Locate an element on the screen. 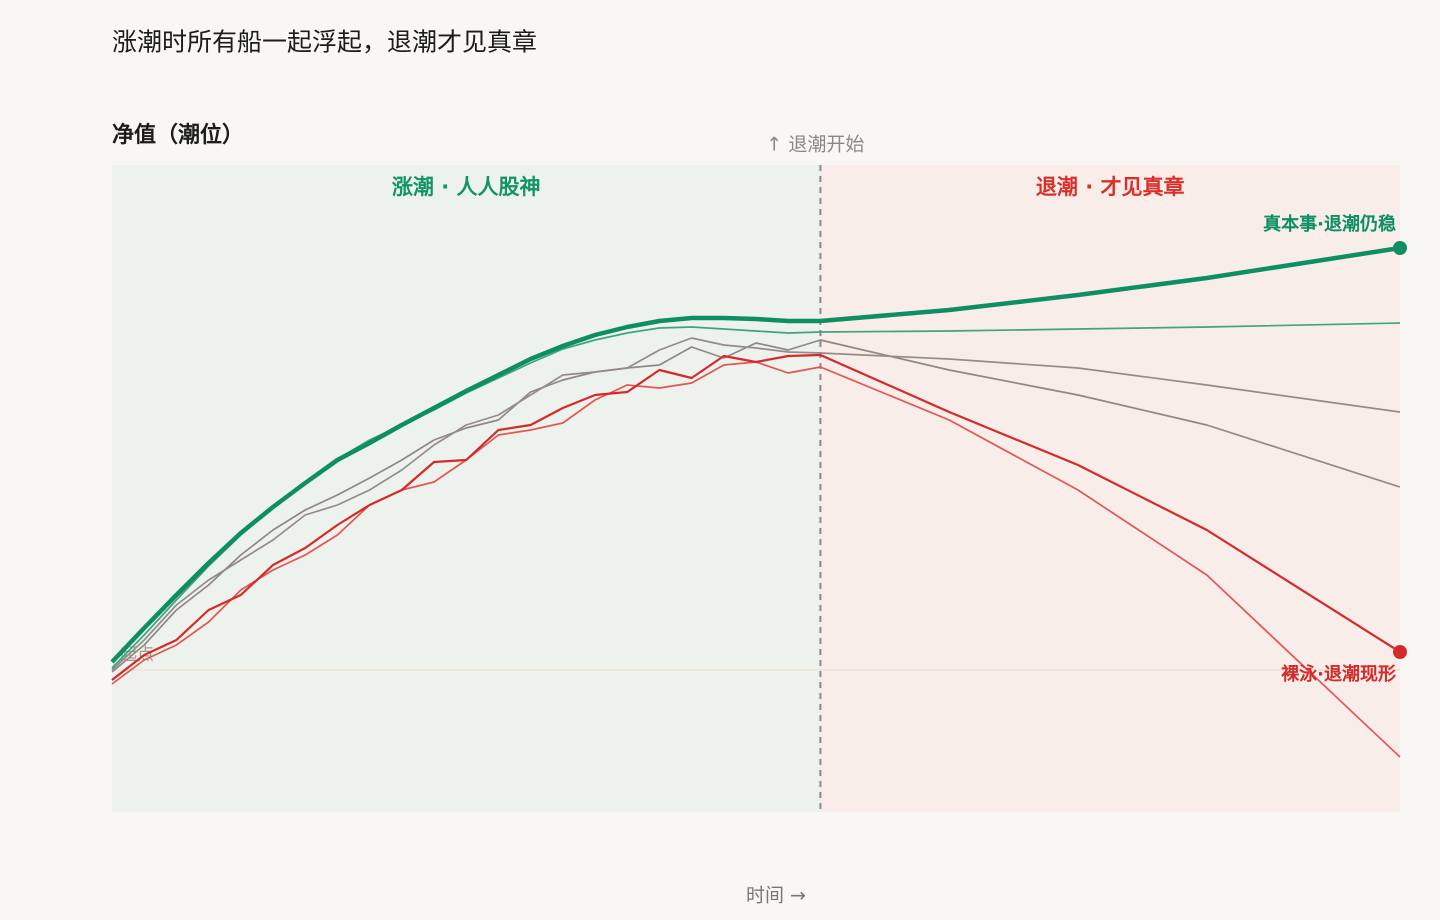  split-label: ↑ 退潮开始 is located at coordinates (815, 145).